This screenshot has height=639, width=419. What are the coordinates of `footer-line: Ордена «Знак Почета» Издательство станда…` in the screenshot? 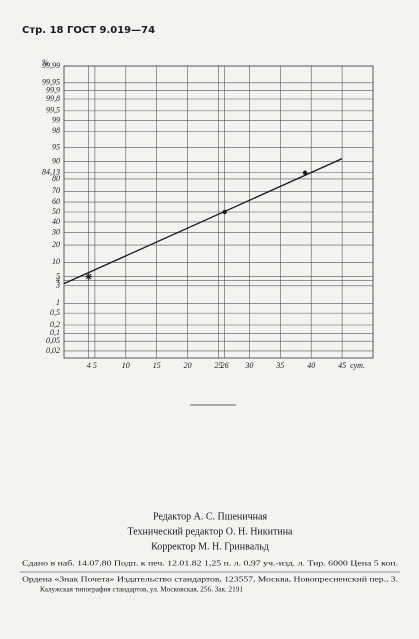 It's located at (210, 580).